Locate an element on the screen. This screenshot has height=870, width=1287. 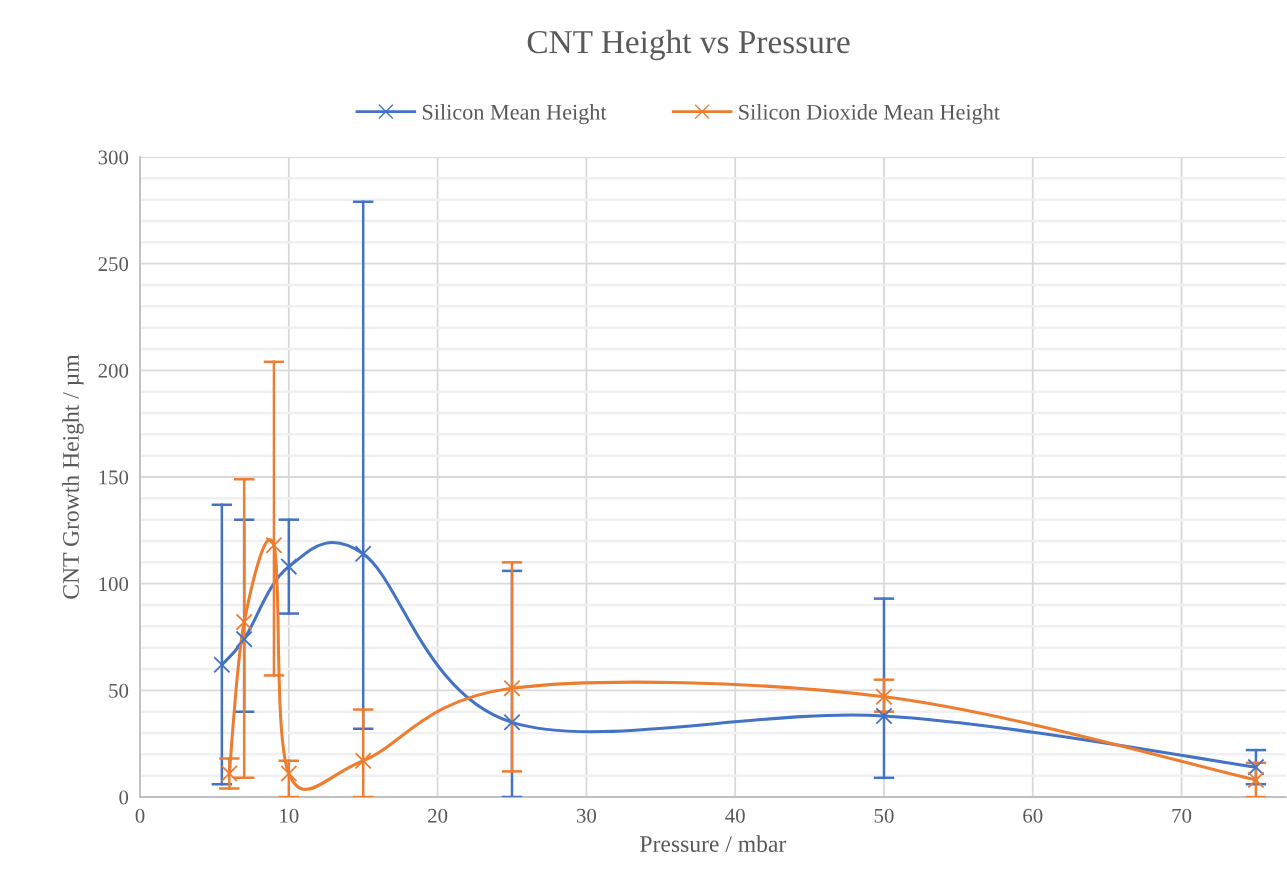
y-tick-label: 0 is located at coordinates (124, 797).